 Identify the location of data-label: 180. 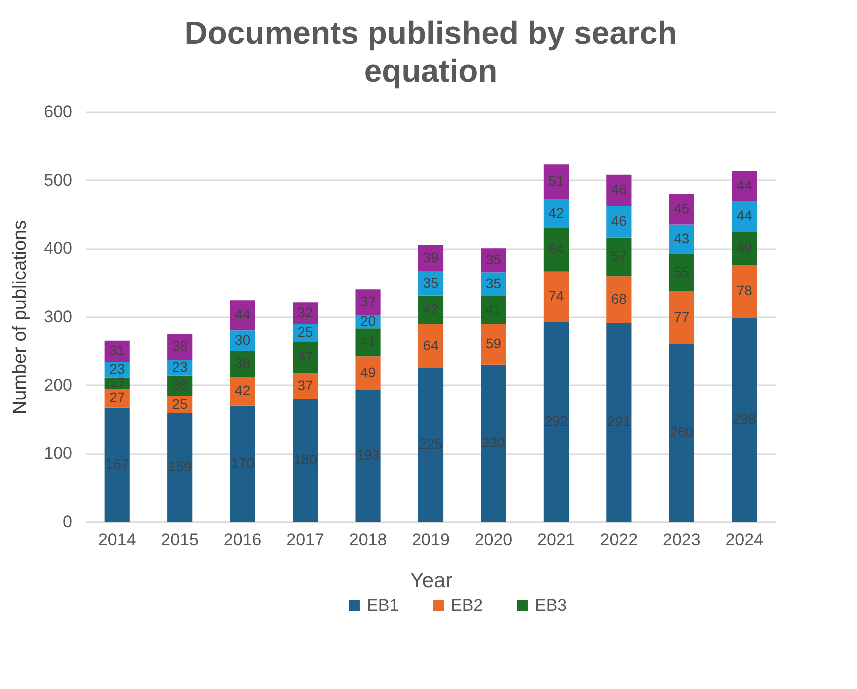
(306, 460).